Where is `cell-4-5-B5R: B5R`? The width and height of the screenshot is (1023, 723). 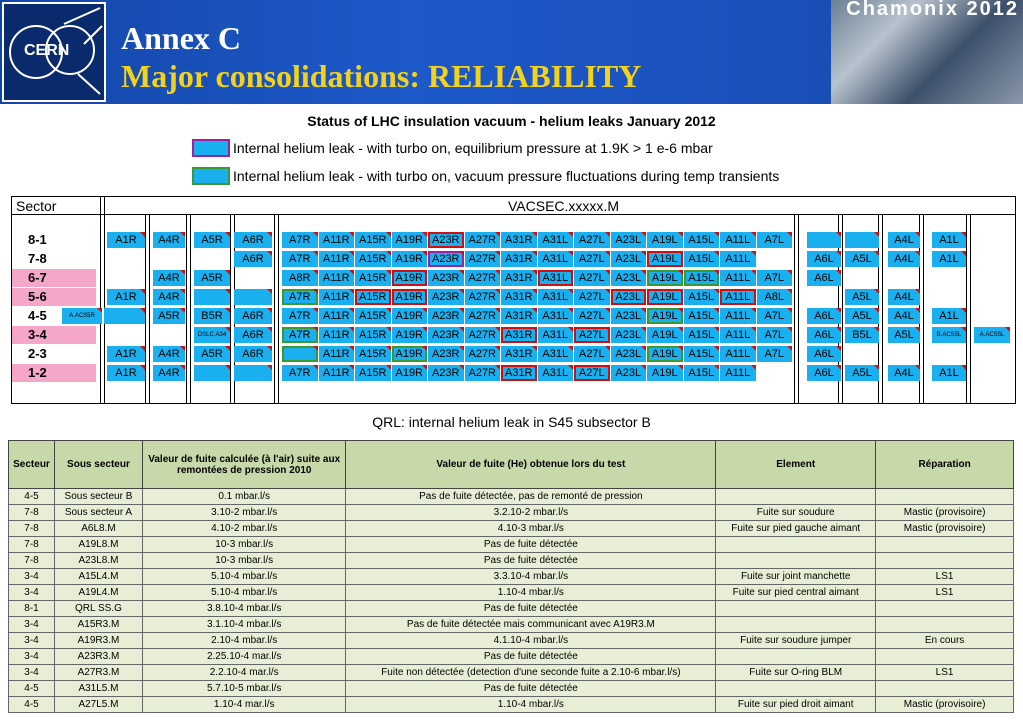
cell-4-5-B5R: B5R is located at coordinates (212, 316).